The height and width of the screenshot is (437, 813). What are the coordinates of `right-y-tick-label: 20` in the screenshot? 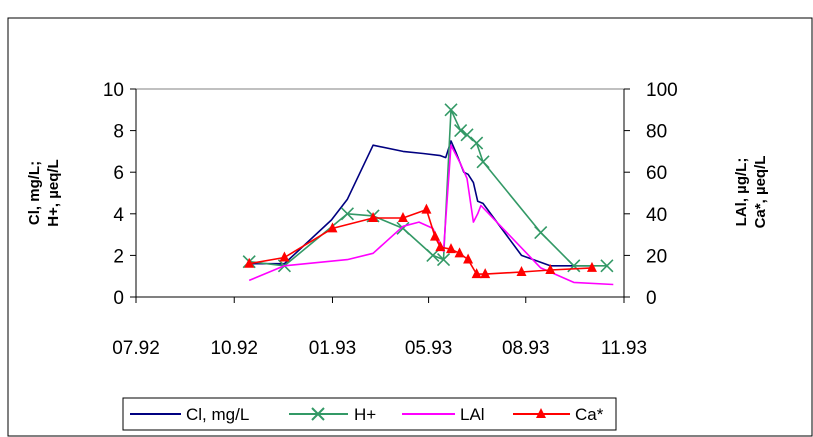 It's located at (656, 256).